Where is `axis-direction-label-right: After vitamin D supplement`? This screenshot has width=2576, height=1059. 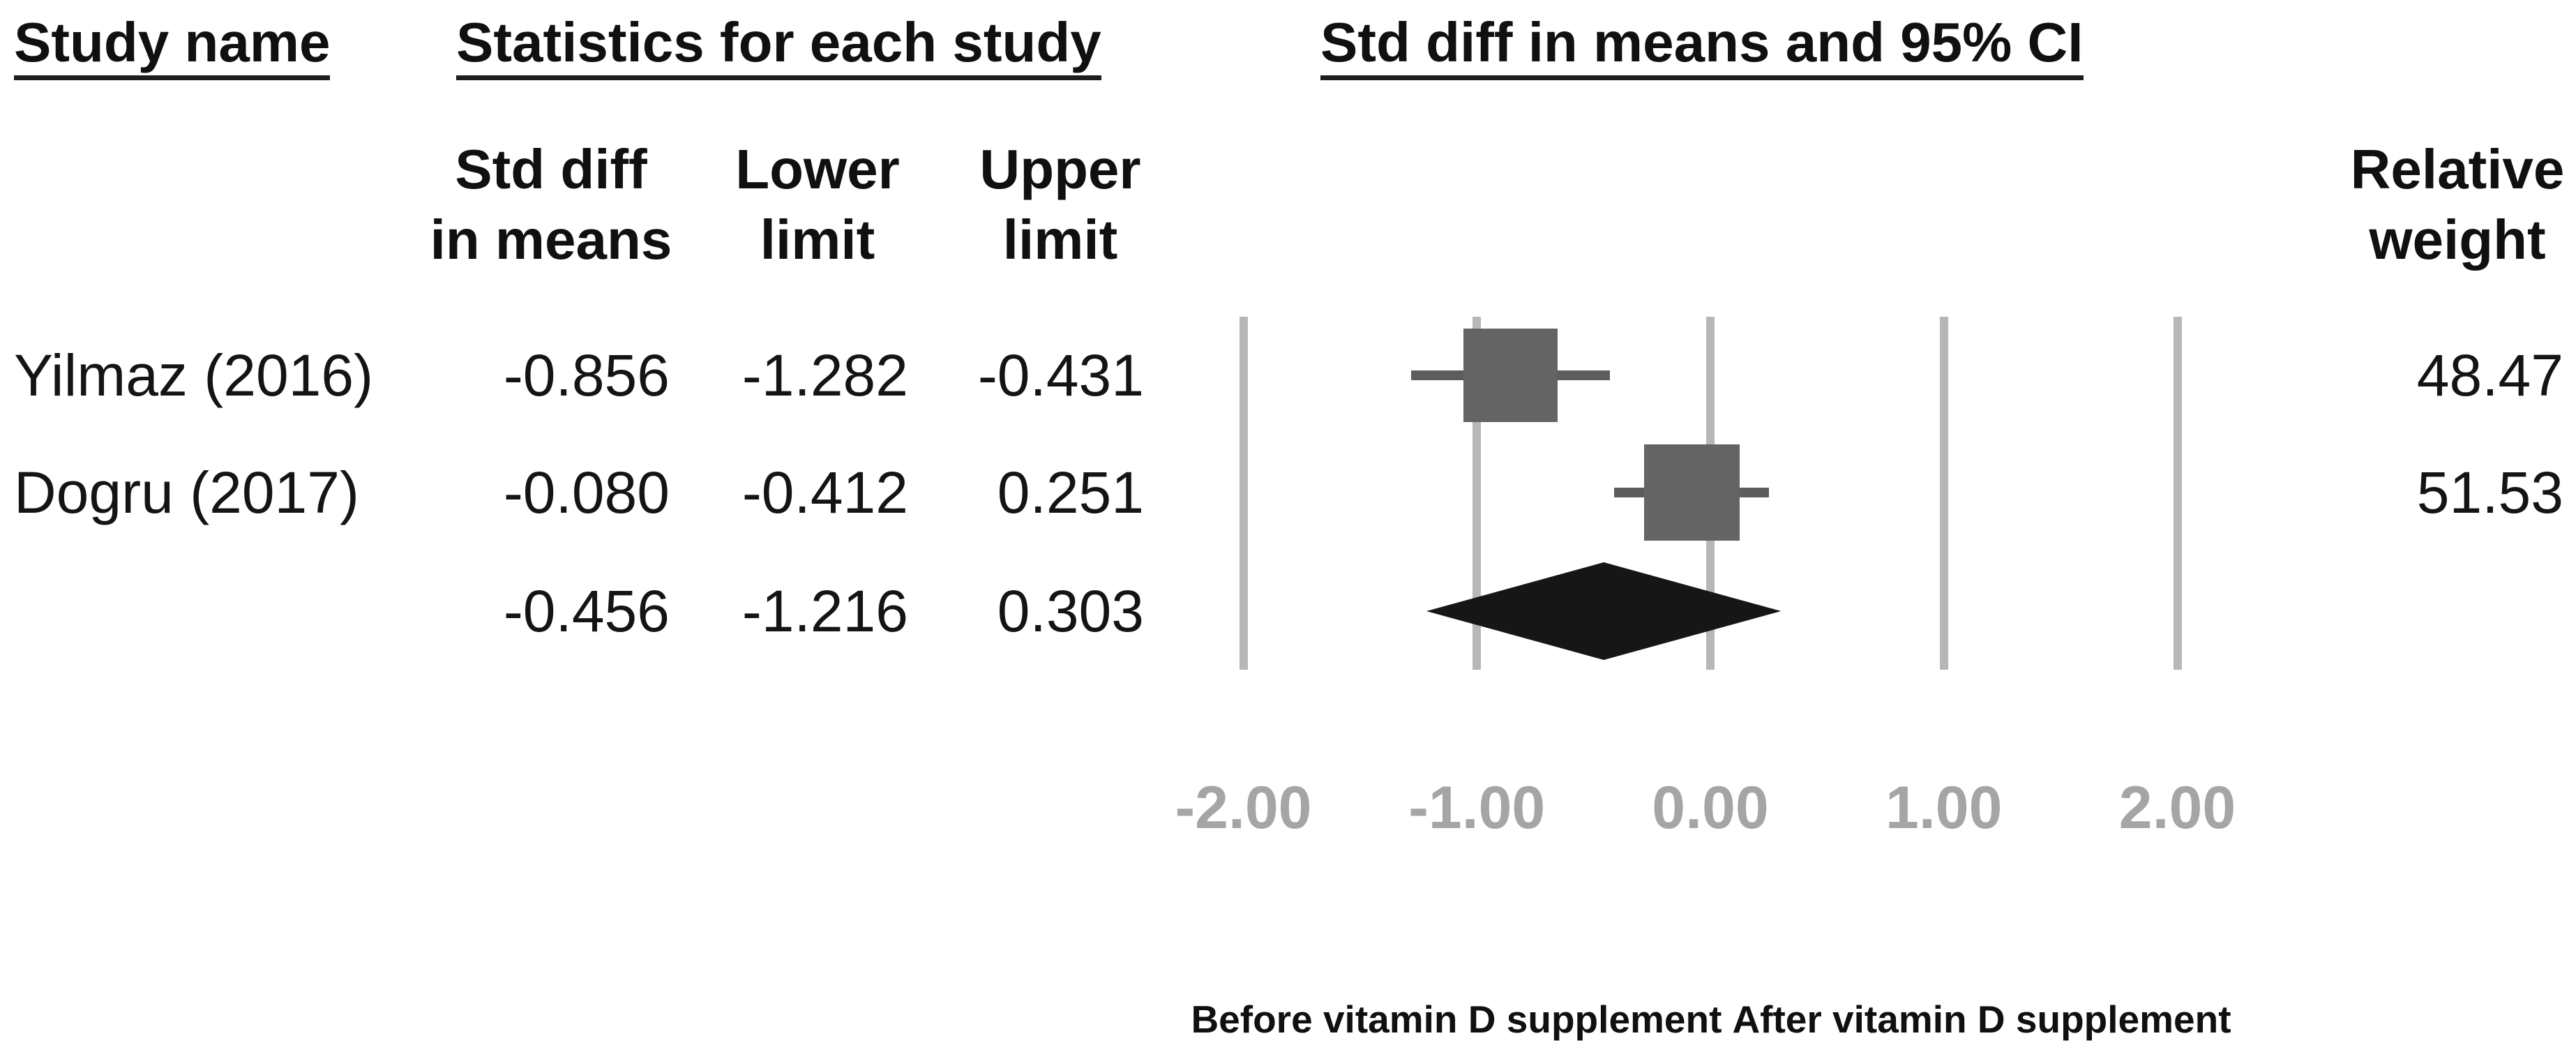 axis-direction-label-right: After vitamin D supplement is located at coordinates (1981, 1019).